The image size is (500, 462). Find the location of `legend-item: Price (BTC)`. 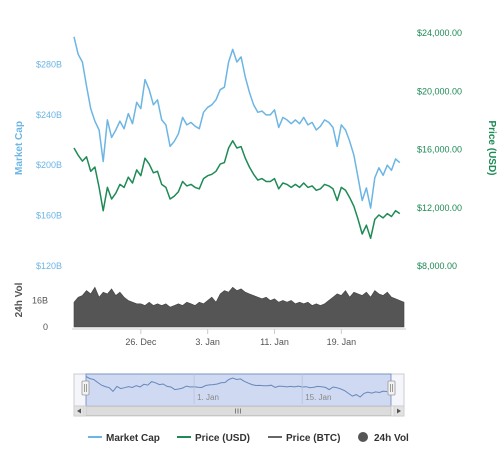

legend-item: Price (BTC) is located at coordinates (304, 438).